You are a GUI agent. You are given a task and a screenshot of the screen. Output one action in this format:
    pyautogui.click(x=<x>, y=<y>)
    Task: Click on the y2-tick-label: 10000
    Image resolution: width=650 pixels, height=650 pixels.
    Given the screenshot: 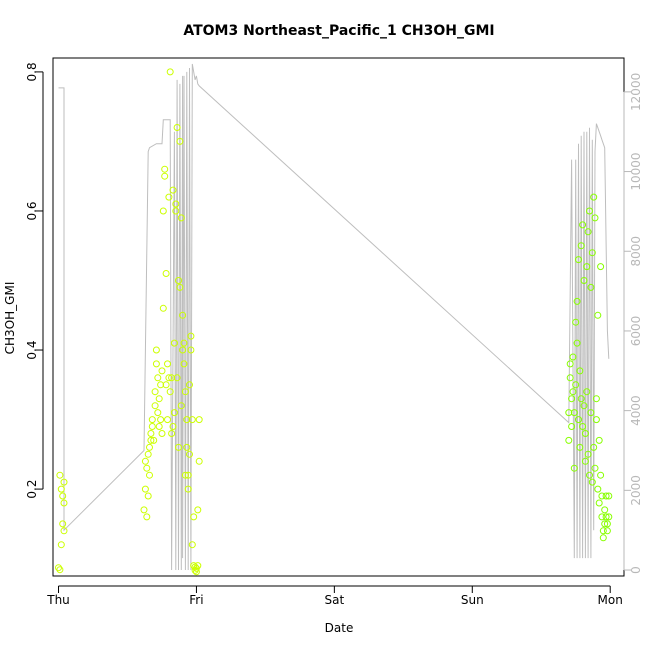 What is the action you would take?
    pyautogui.click(x=636, y=171)
    